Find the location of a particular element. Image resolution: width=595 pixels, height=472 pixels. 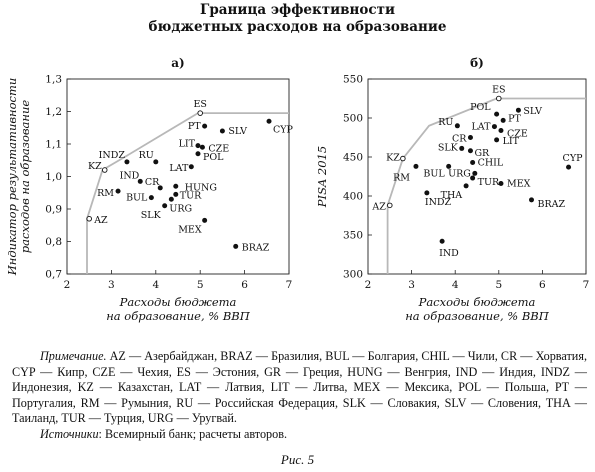

y-tick-label: 300 is located at coordinates (353, 275).